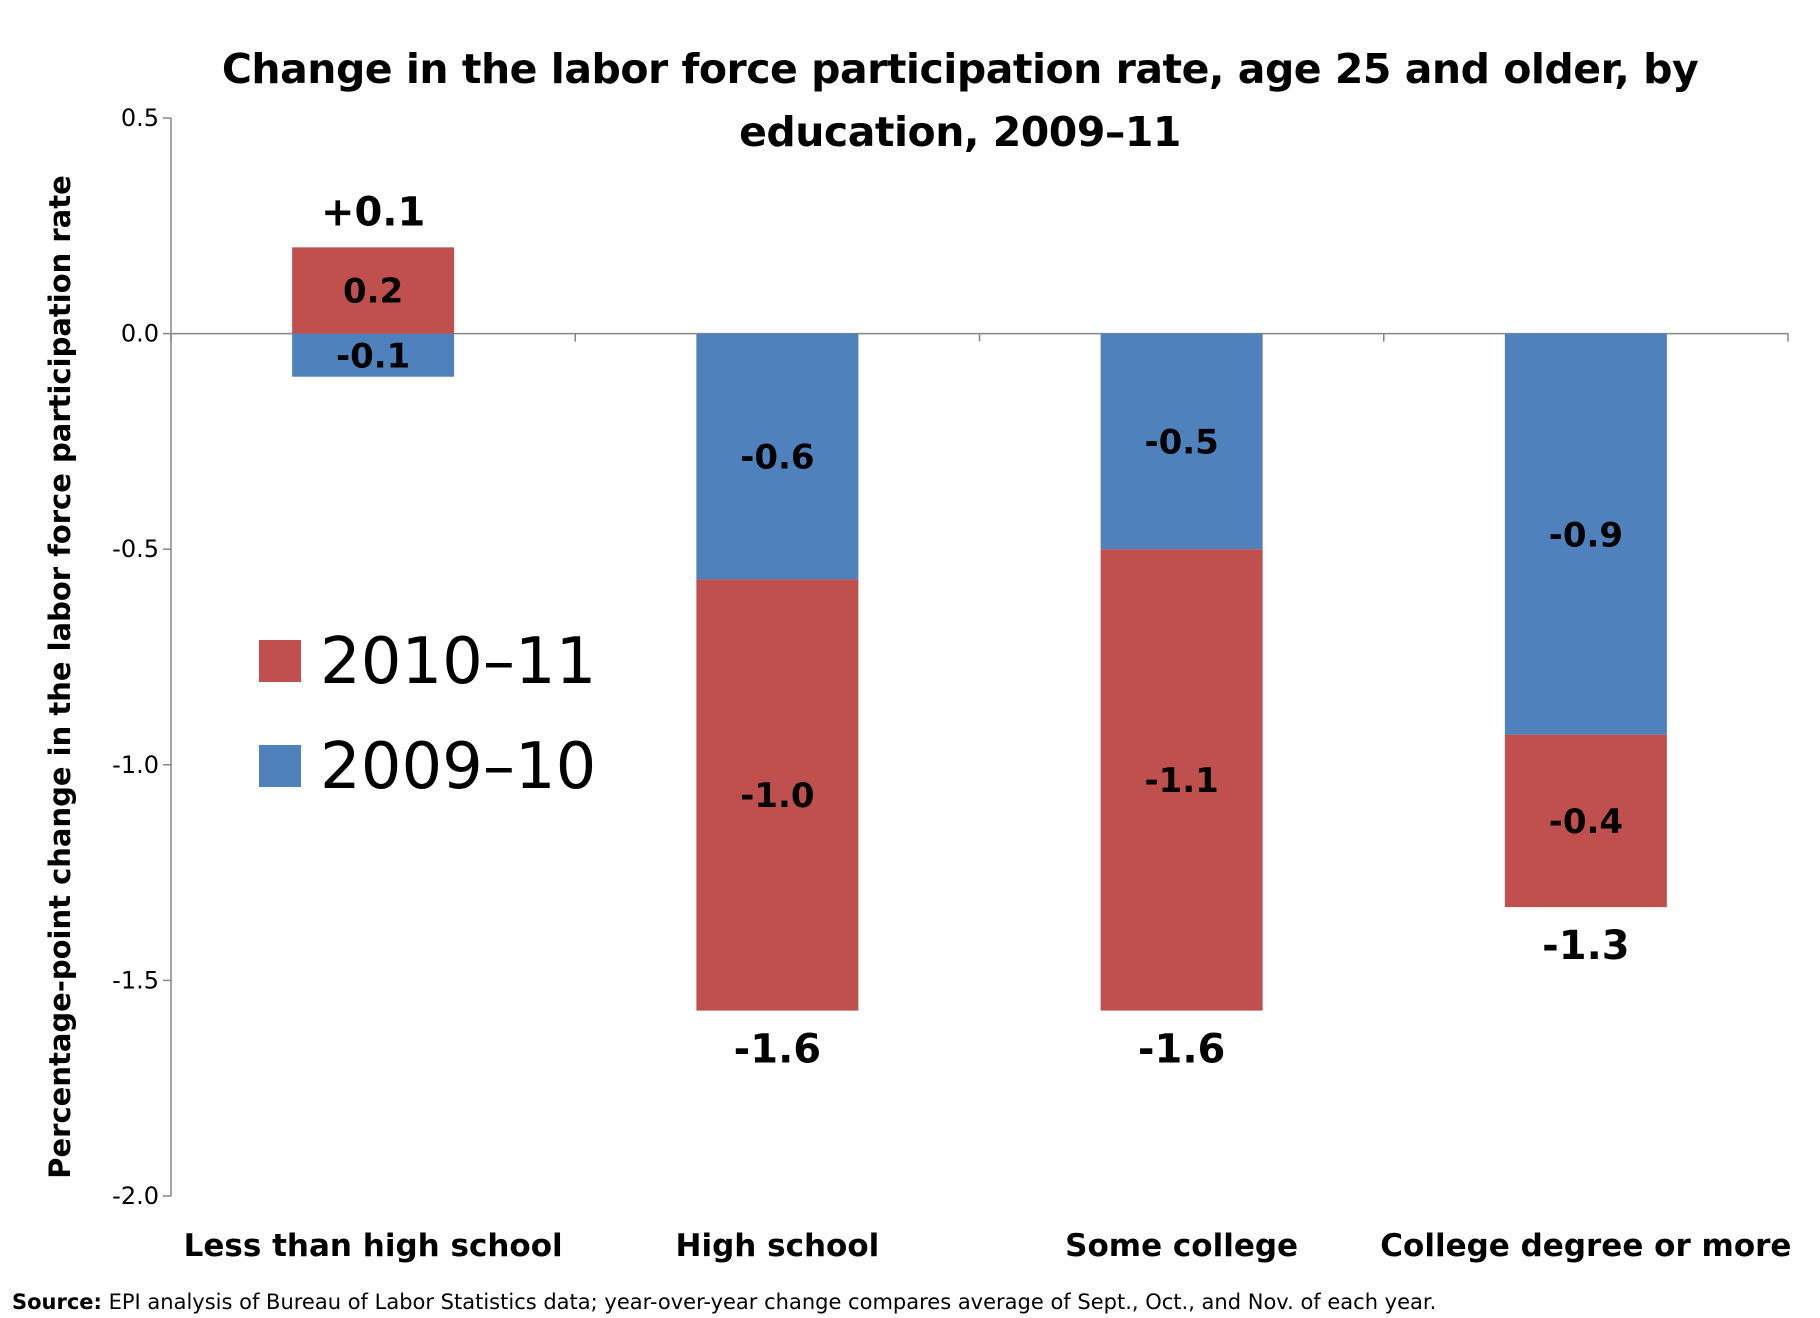 Image resolution: width=1820 pixels, height=1318 pixels. I want to click on y-tick-label: 0.0, so click(140, 334).